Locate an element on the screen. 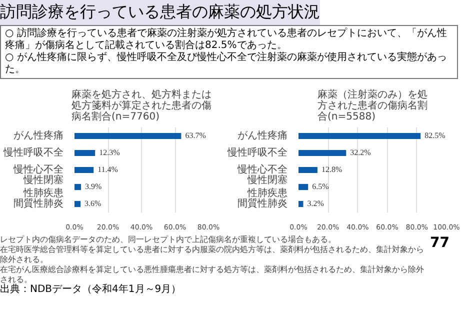  data-label: 3.2% is located at coordinates (315, 203).